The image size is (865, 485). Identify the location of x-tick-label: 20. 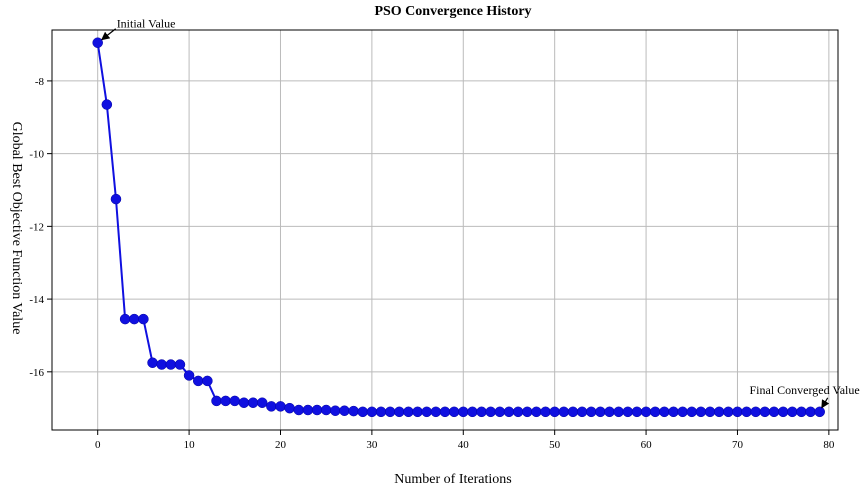
(281, 445).